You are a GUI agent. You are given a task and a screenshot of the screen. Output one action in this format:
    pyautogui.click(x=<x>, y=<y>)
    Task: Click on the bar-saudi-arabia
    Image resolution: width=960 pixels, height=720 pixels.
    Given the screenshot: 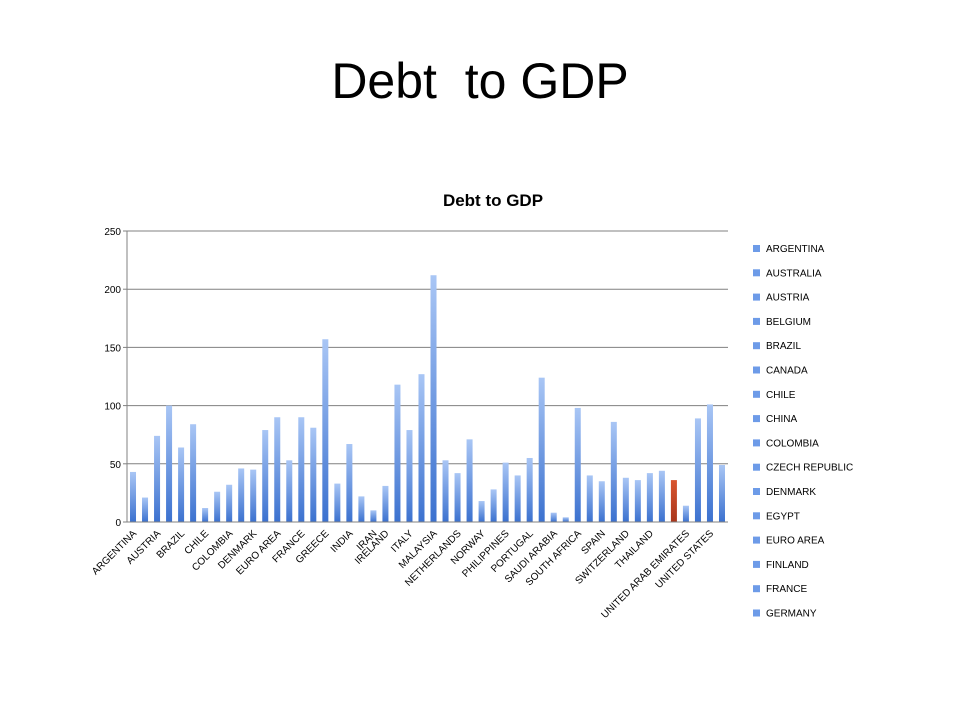 What is the action you would take?
    pyautogui.click(x=553, y=517)
    